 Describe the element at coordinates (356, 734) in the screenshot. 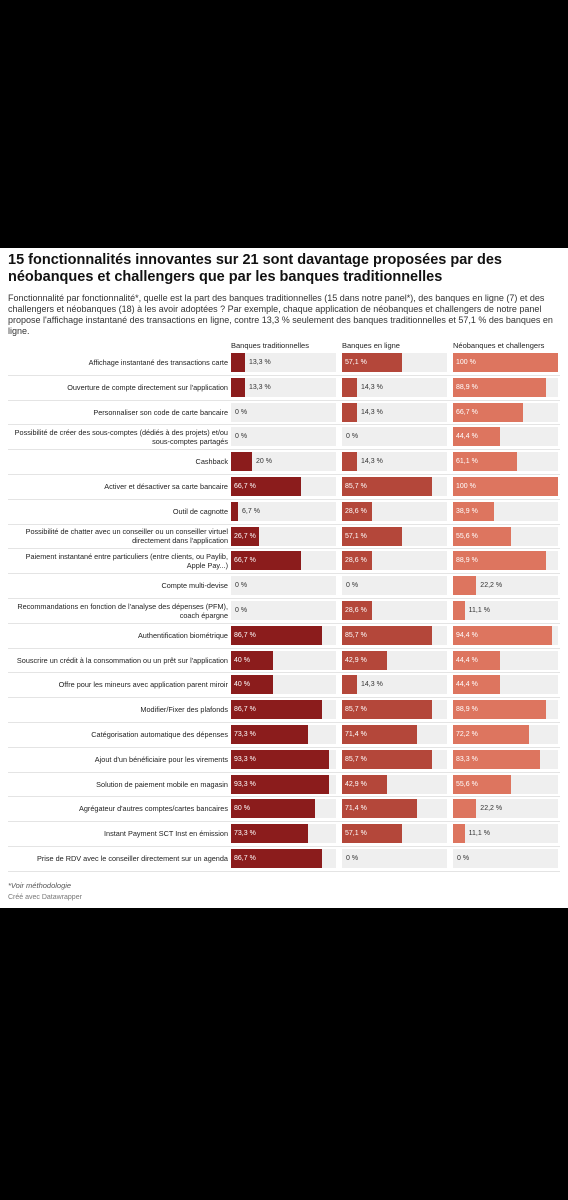

I see `value-label: 71,4 %` at that location.